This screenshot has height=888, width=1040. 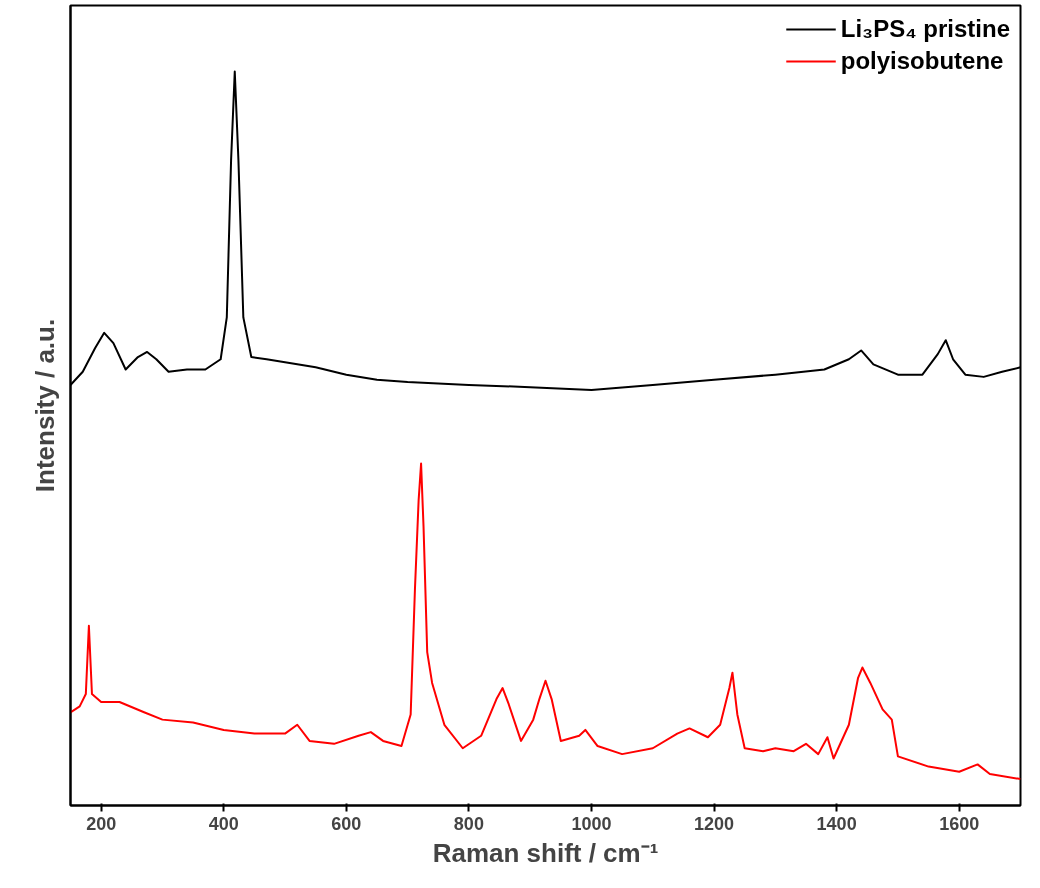 What do you see at coordinates (922, 61) in the screenshot?
I see `legend-label: polyisobutene` at bounding box center [922, 61].